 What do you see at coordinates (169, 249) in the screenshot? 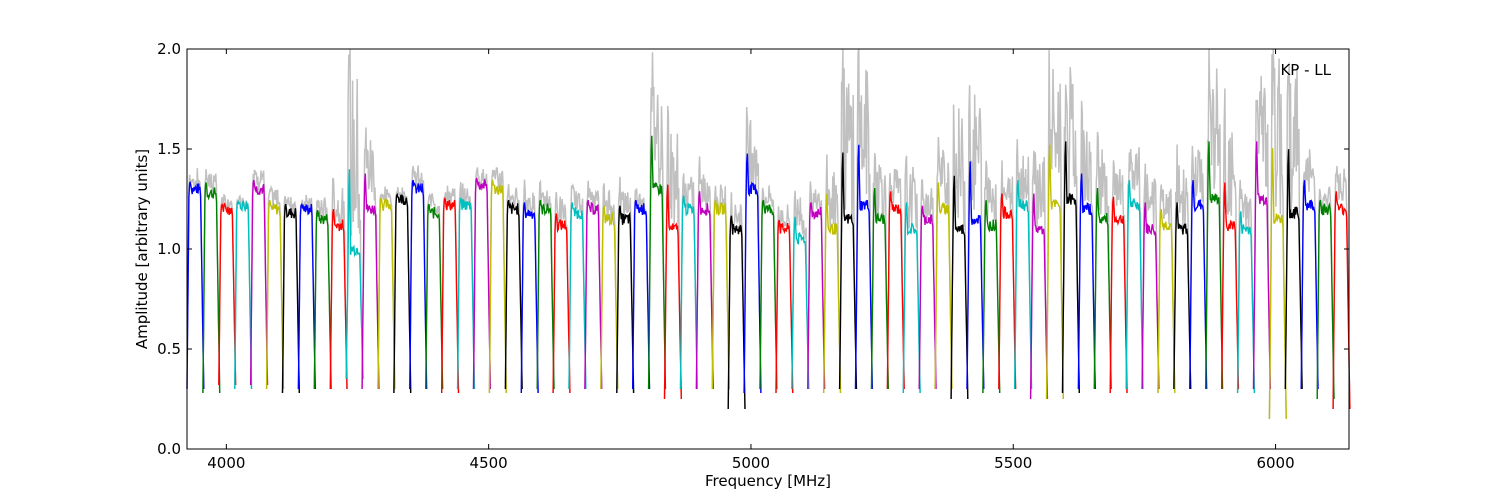
I see `y-tick-label: 1.0` at bounding box center [169, 249].